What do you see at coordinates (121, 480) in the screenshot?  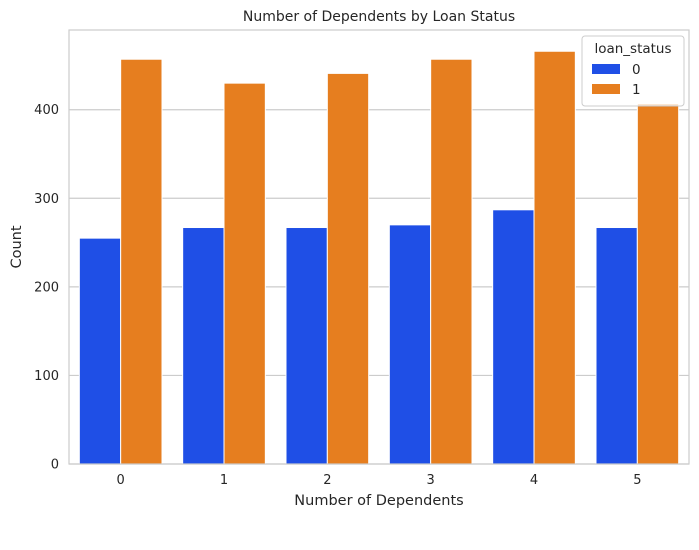 I see `x-tick-label: 0` at bounding box center [121, 480].